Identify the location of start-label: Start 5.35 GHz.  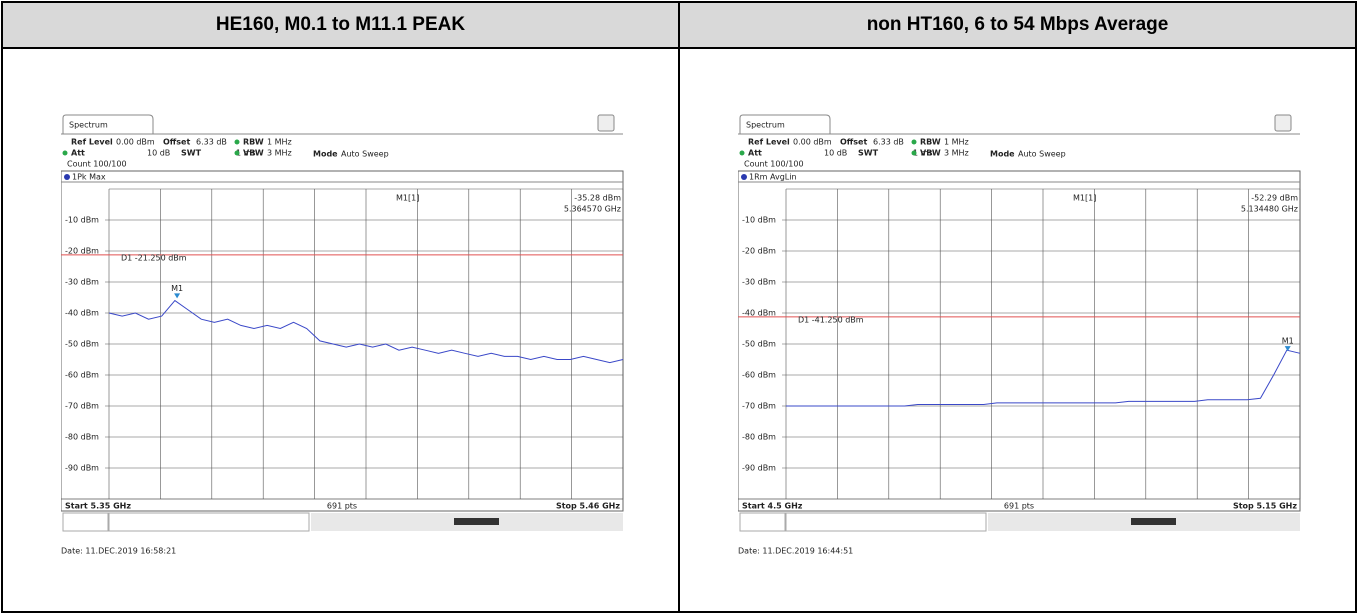
(98, 506).